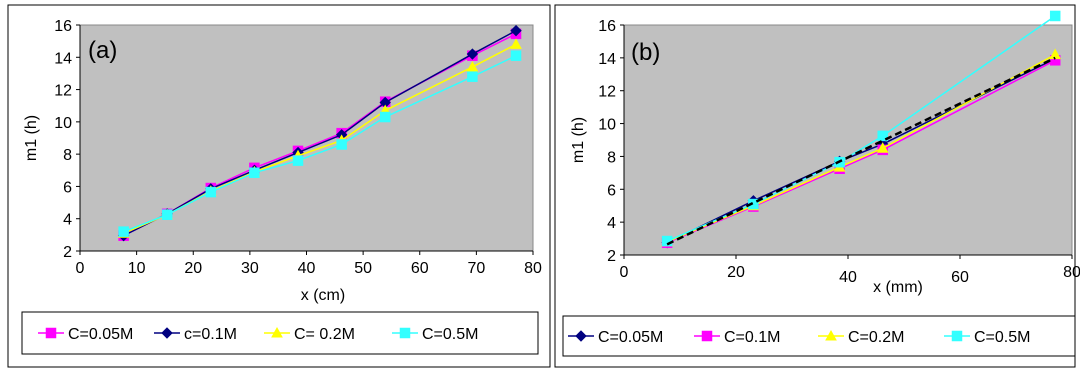 The height and width of the screenshot is (375, 1080). Describe the element at coordinates (611, 223) in the screenshot. I see `chart-b-y-tick-label: 4` at that location.